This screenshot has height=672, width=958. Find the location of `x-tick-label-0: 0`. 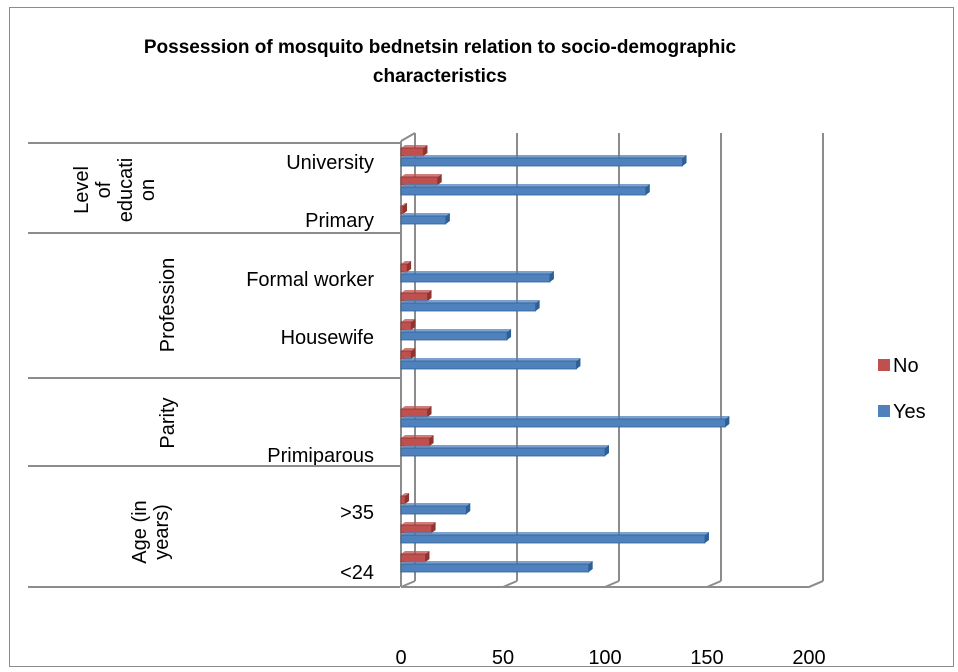

x-tick-label-0: 0 is located at coordinates (400, 658).